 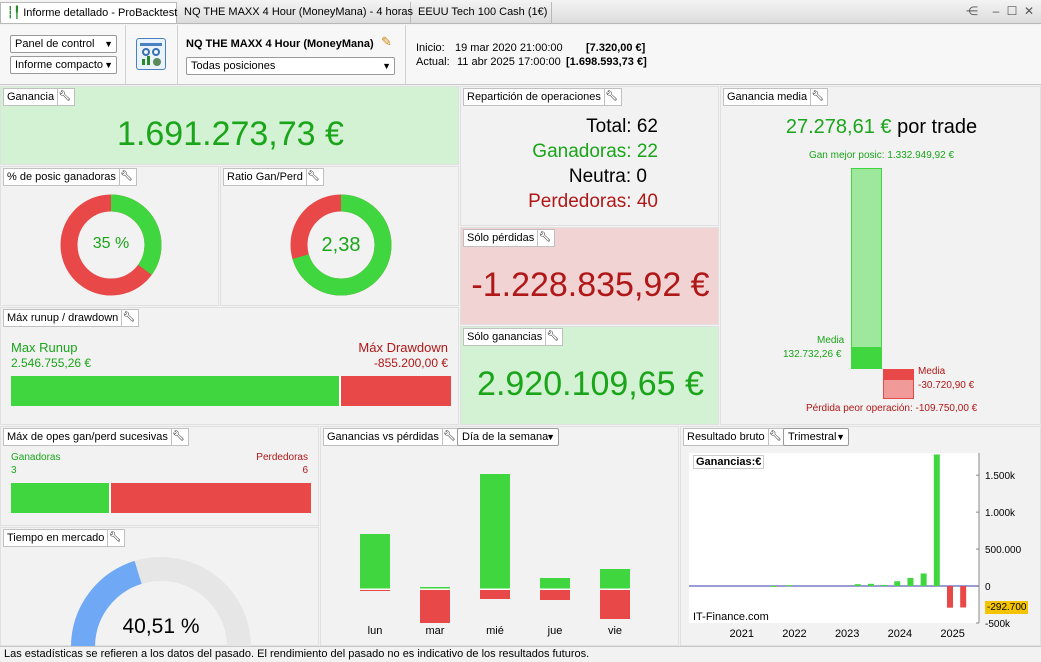 I want to click on strategy-name: NQ THE MAXX 4 Hour (MoneyMana), so click(x=280, y=44).